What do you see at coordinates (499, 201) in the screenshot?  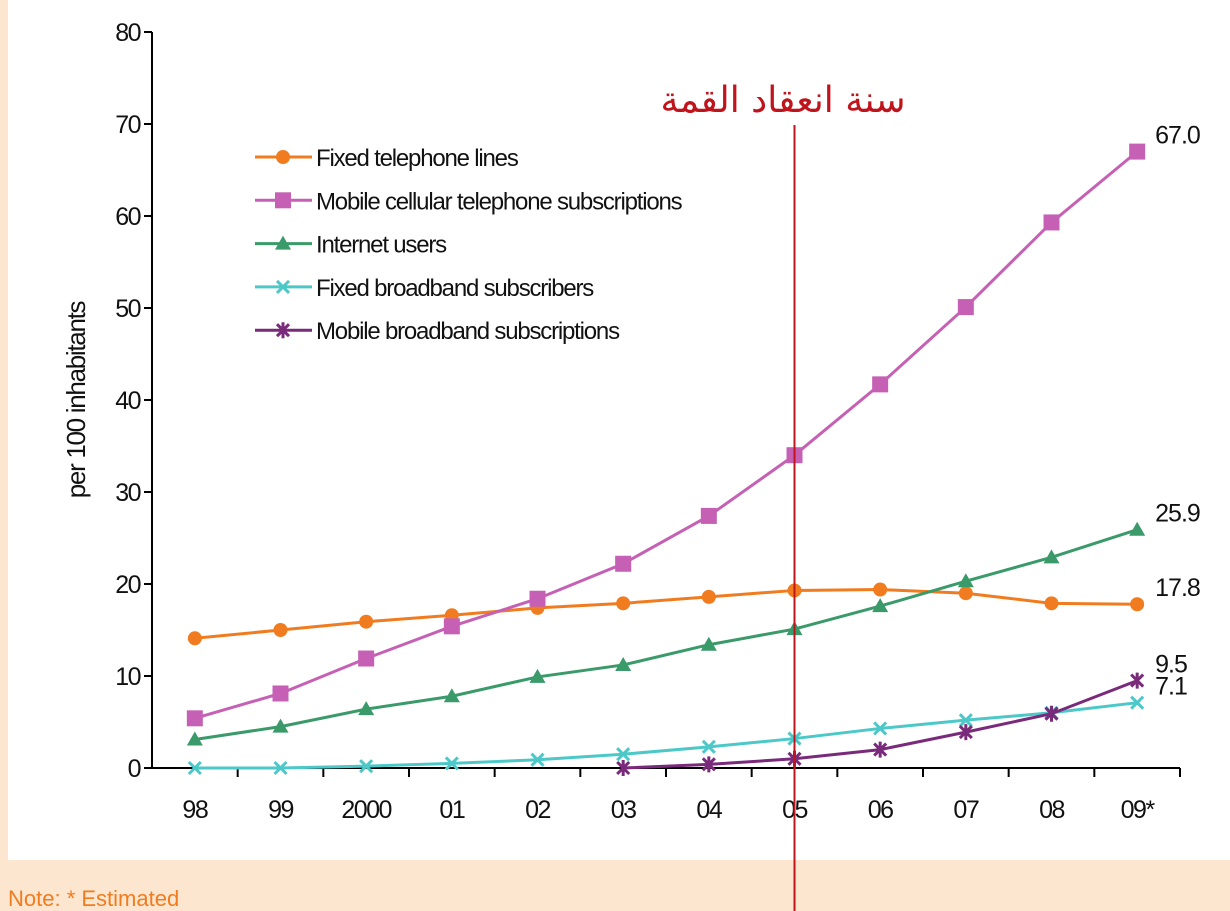 I see `legend-label: Mobile cellular telephone subscriptions` at bounding box center [499, 201].